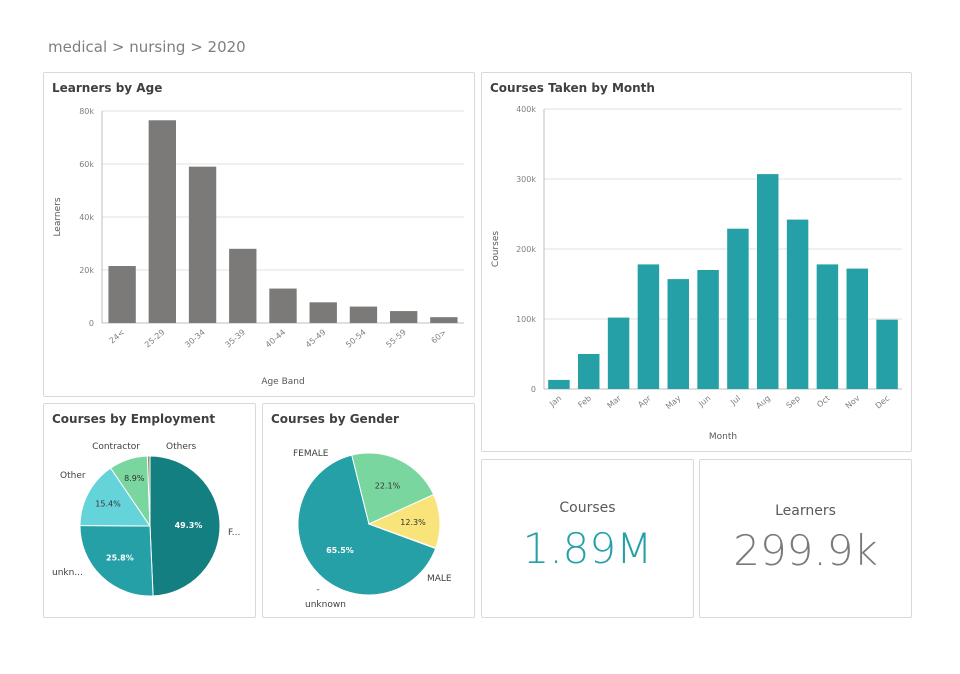 The height and width of the screenshot is (674, 960). Describe the element at coordinates (73, 476) in the screenshot. I see `pie-category-label: Other` at that location.